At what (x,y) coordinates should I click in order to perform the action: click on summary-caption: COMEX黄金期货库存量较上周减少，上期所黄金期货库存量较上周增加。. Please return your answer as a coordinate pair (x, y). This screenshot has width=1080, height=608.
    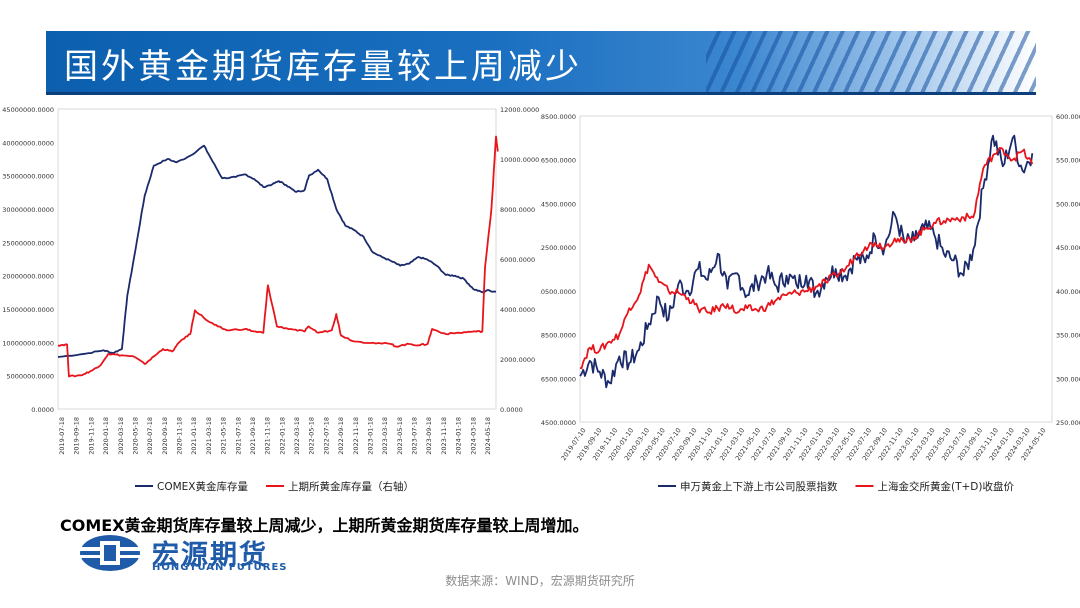
    Looking at the image, I should click on (324, 525).